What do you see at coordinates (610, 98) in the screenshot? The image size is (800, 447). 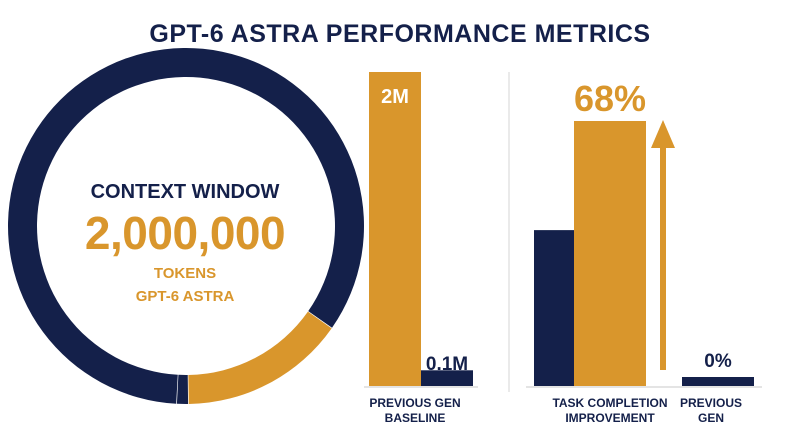 I see `bar-data-label-68pct: 68%` at bounding box center [610, 98].